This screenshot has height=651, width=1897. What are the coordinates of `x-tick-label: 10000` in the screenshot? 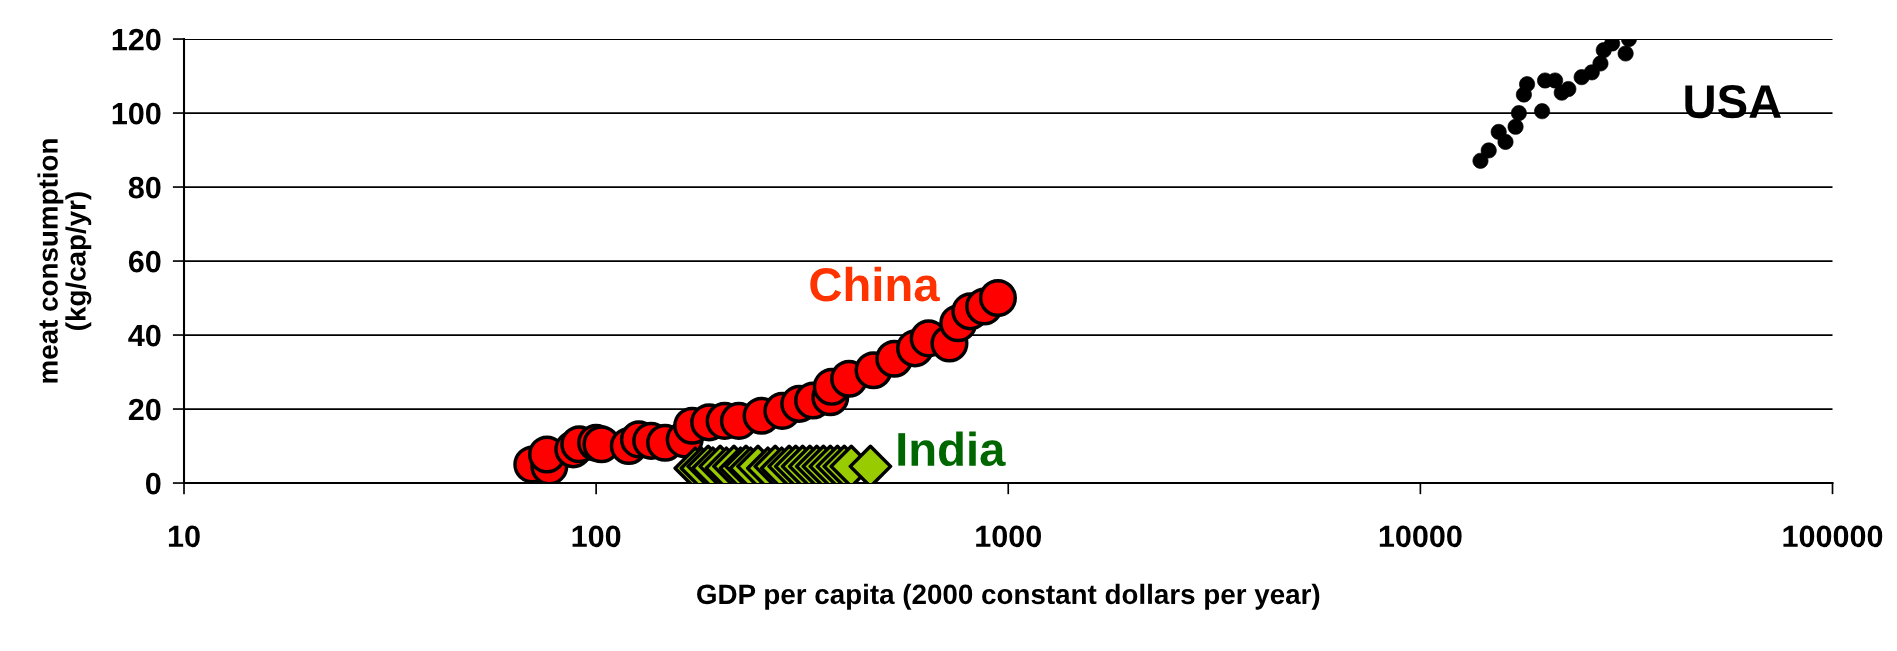 It's located at (1420, 536).